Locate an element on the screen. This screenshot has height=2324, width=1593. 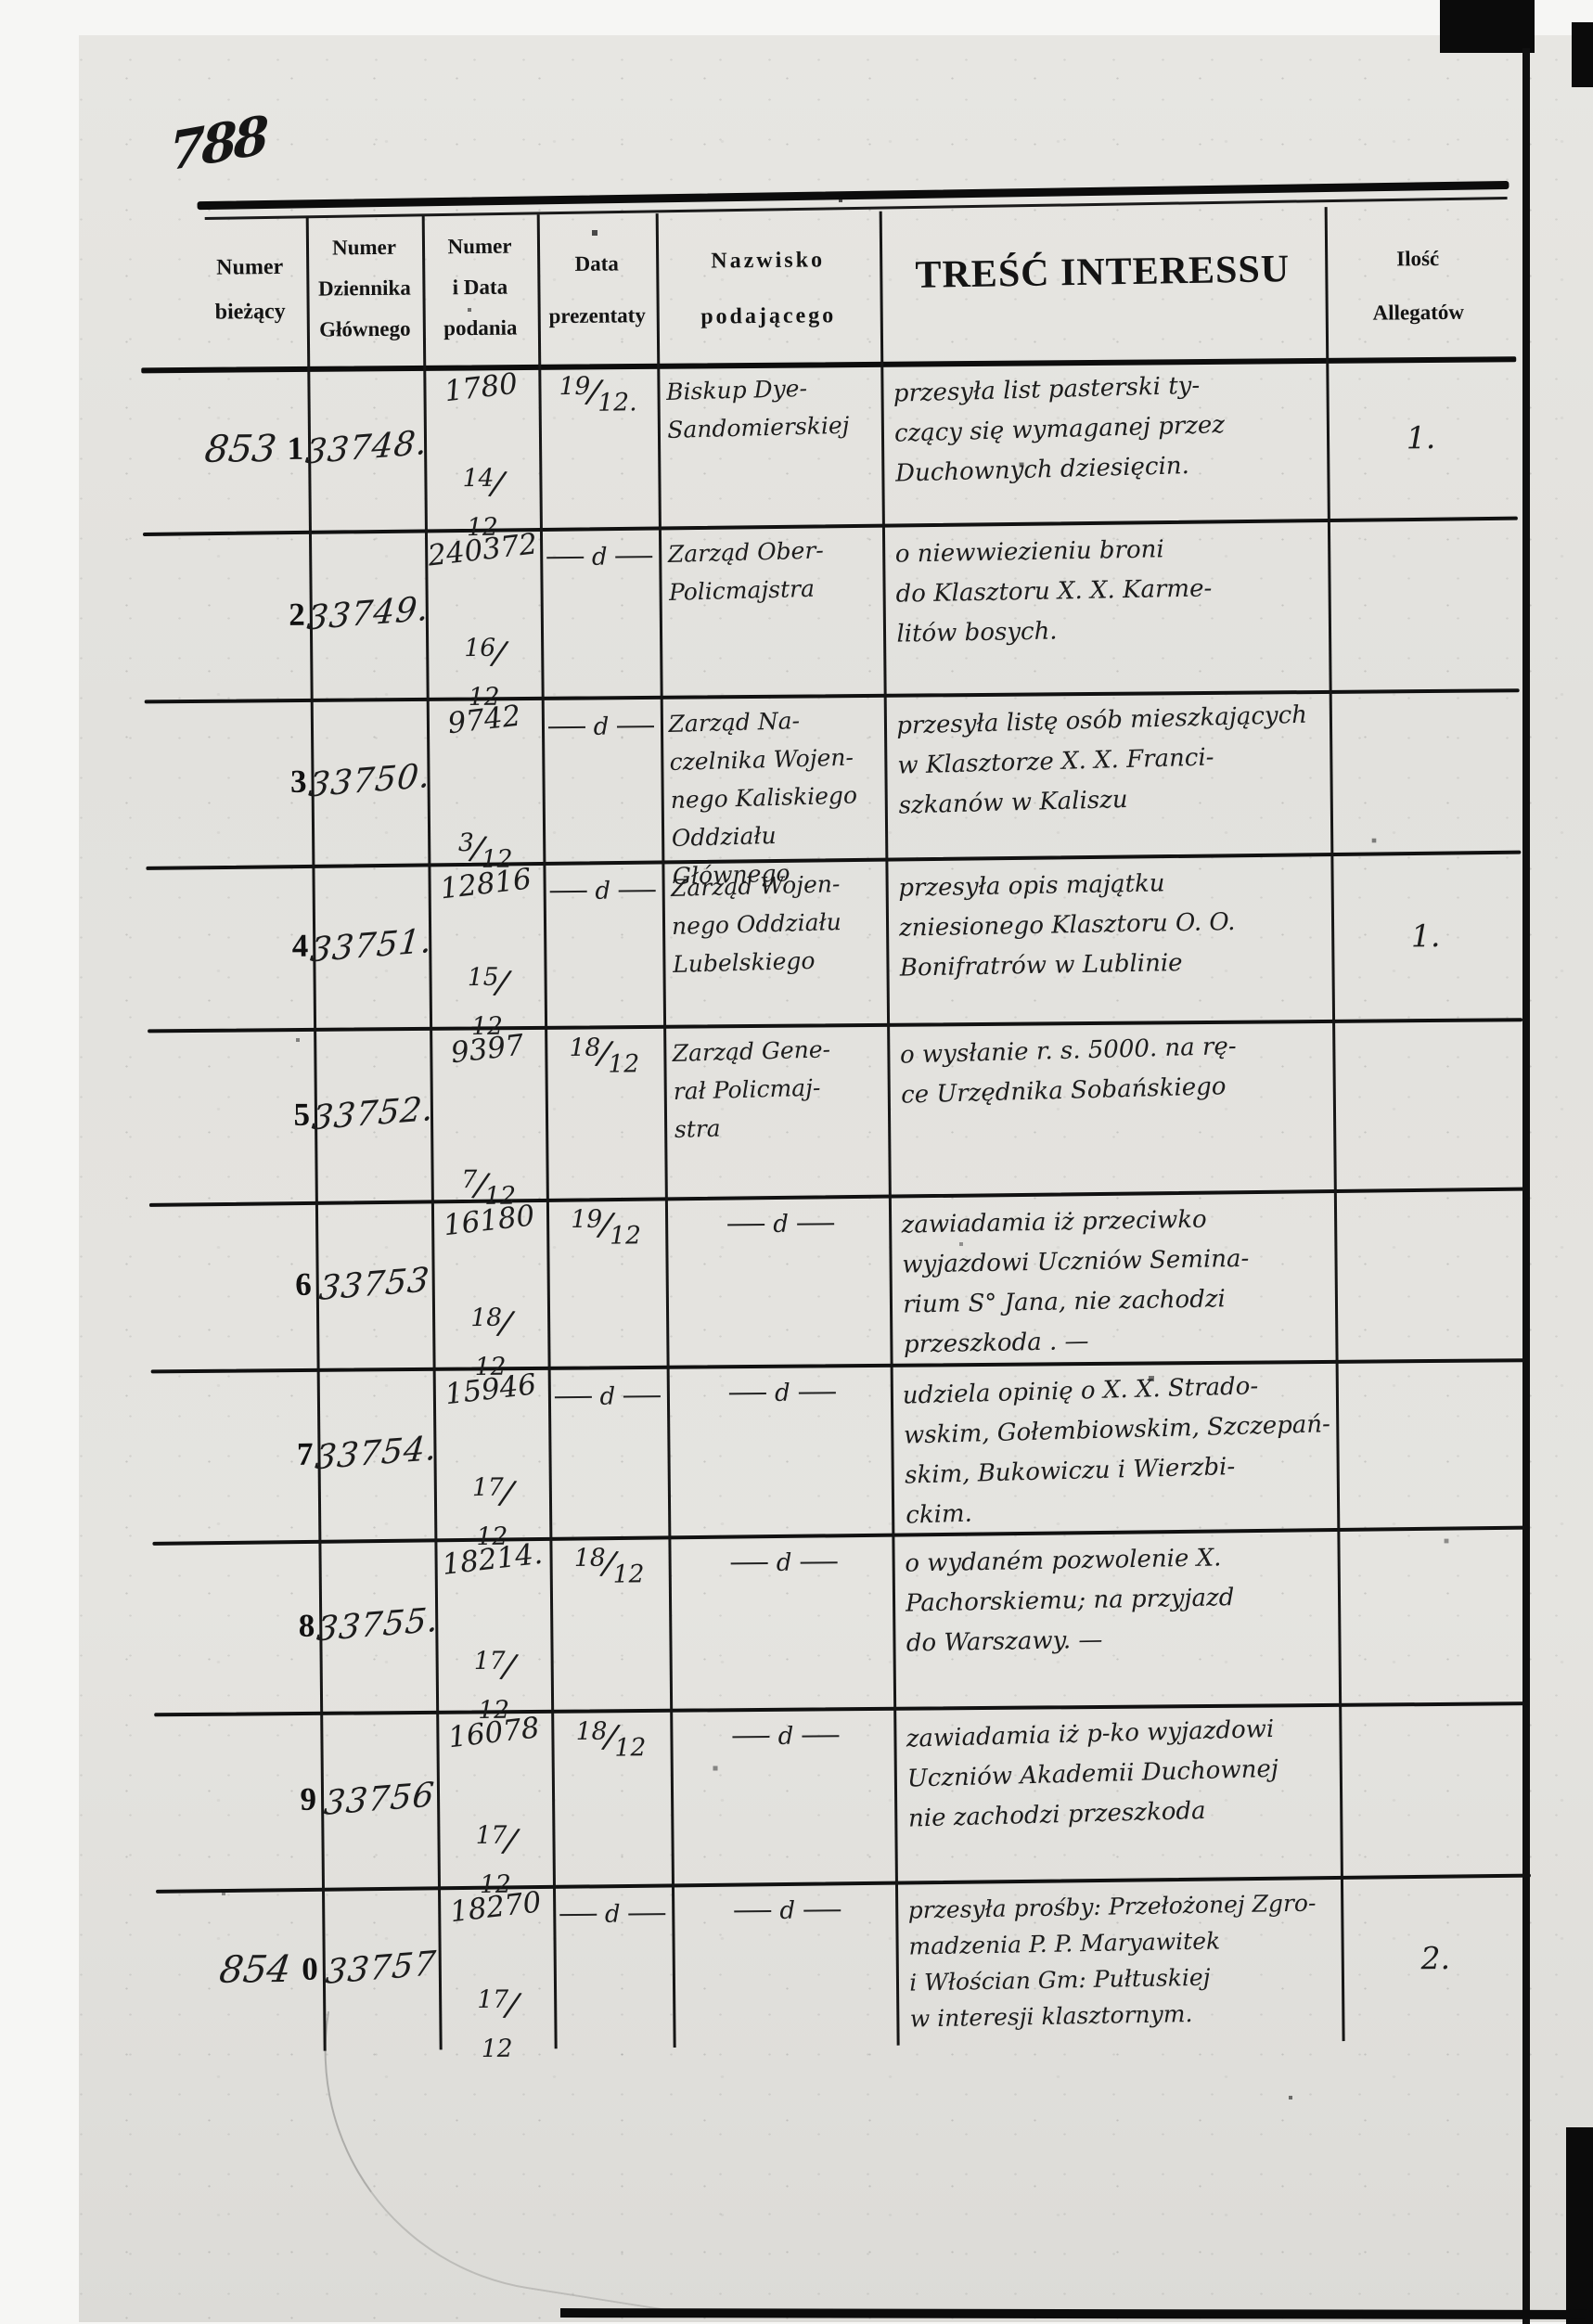
cell-nazwisko: Zarząd Gene- rał Policmaj- stra is located at coordinates (751, 1089).